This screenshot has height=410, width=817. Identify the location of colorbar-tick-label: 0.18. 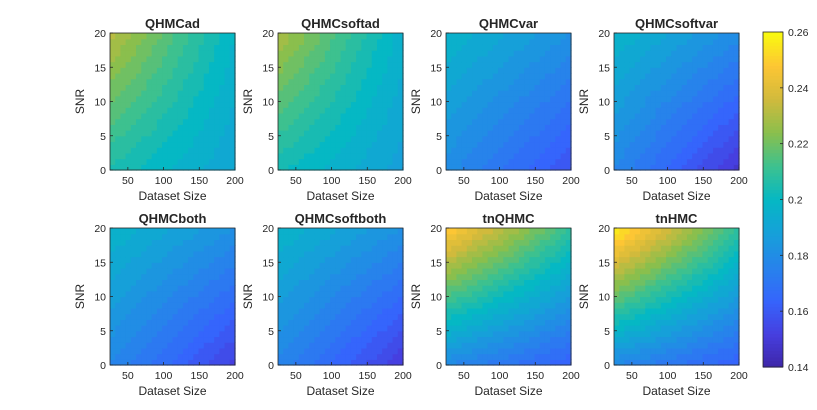
(798, 256).